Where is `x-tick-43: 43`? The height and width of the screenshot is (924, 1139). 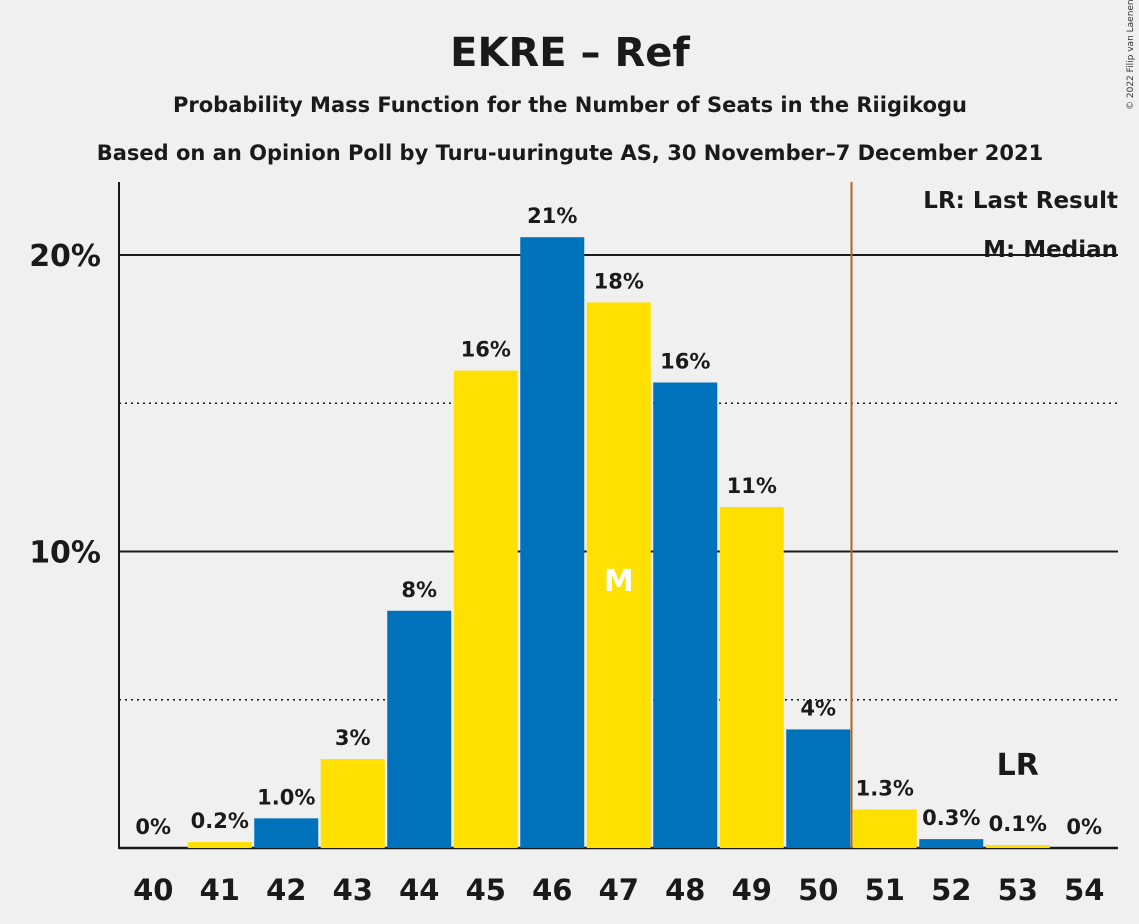 x-tick-43: 43 is located at coordinates (353, 890).